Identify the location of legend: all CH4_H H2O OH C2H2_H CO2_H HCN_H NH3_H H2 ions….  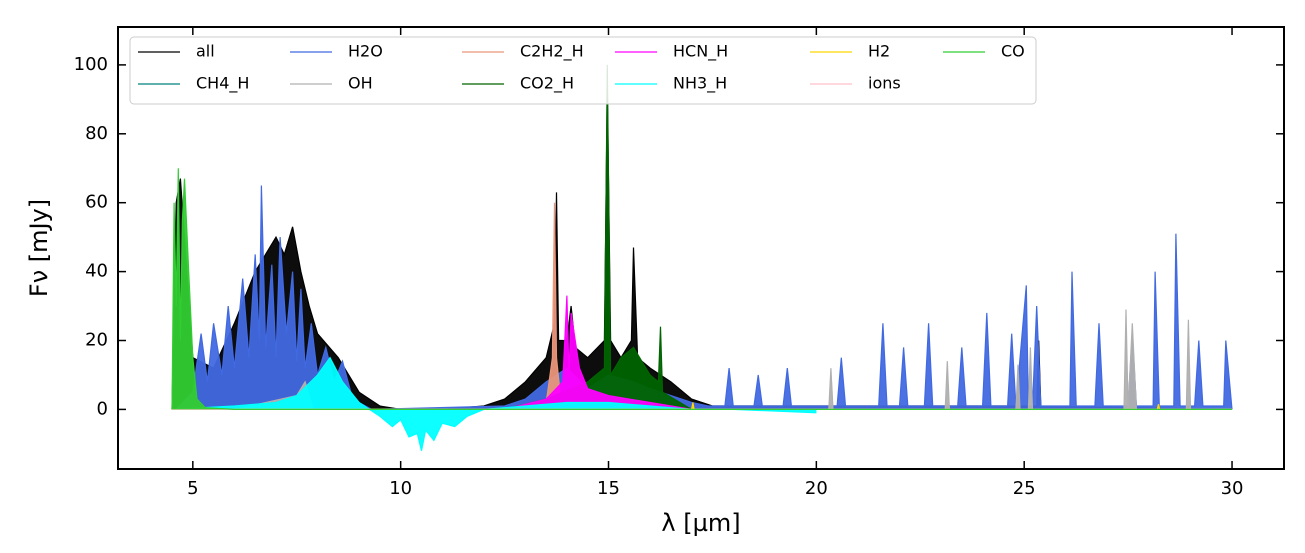
(581, 68).